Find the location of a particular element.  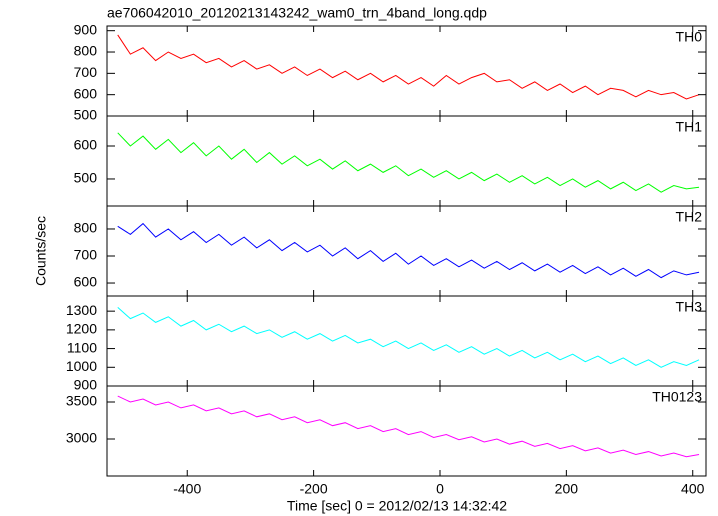

legend-label: TH3 is located at coordinates (689, 307).